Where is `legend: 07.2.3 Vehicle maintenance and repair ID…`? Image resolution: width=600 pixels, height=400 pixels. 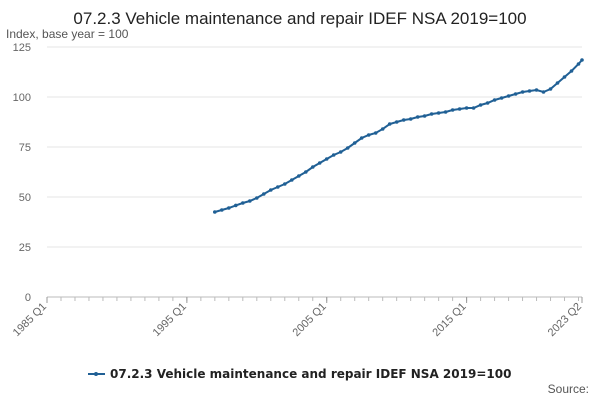 legend: 07.2.3 Vehicle maintenance and repair ID… is located at coordinates (299, 374).